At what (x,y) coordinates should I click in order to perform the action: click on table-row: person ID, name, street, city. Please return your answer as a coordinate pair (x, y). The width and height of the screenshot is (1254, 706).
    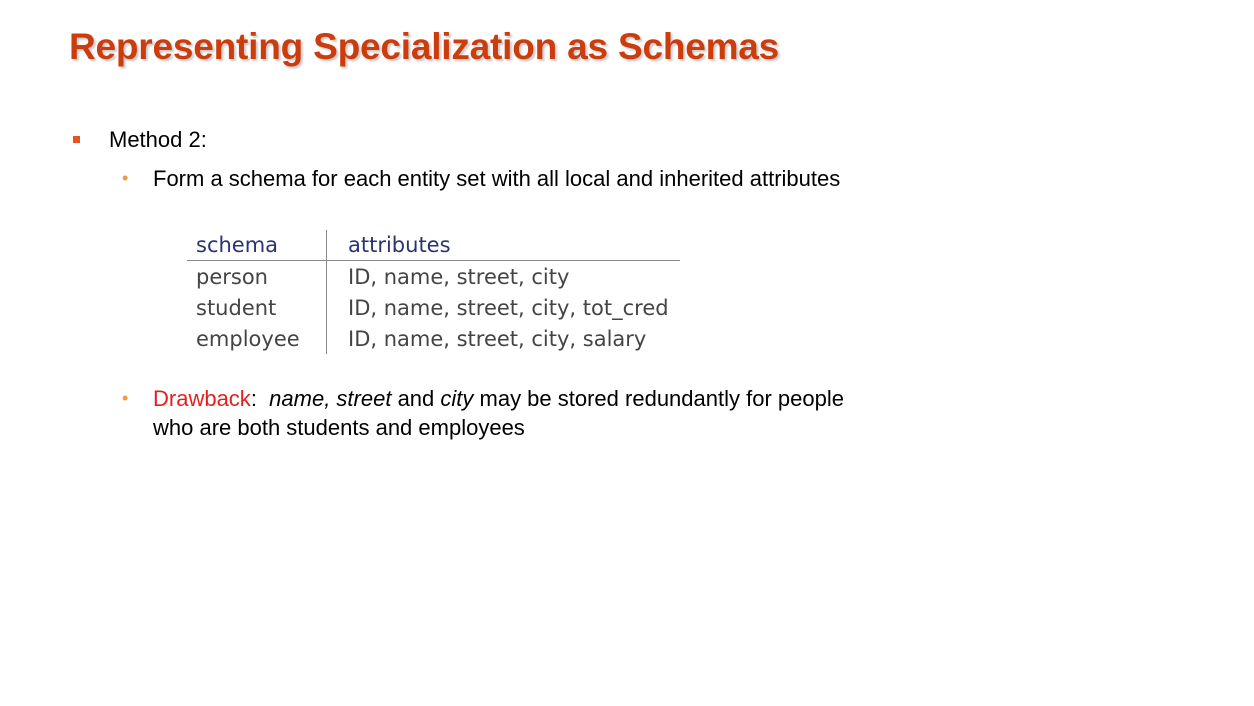
    Looking at the image, I should click on (433, 276).